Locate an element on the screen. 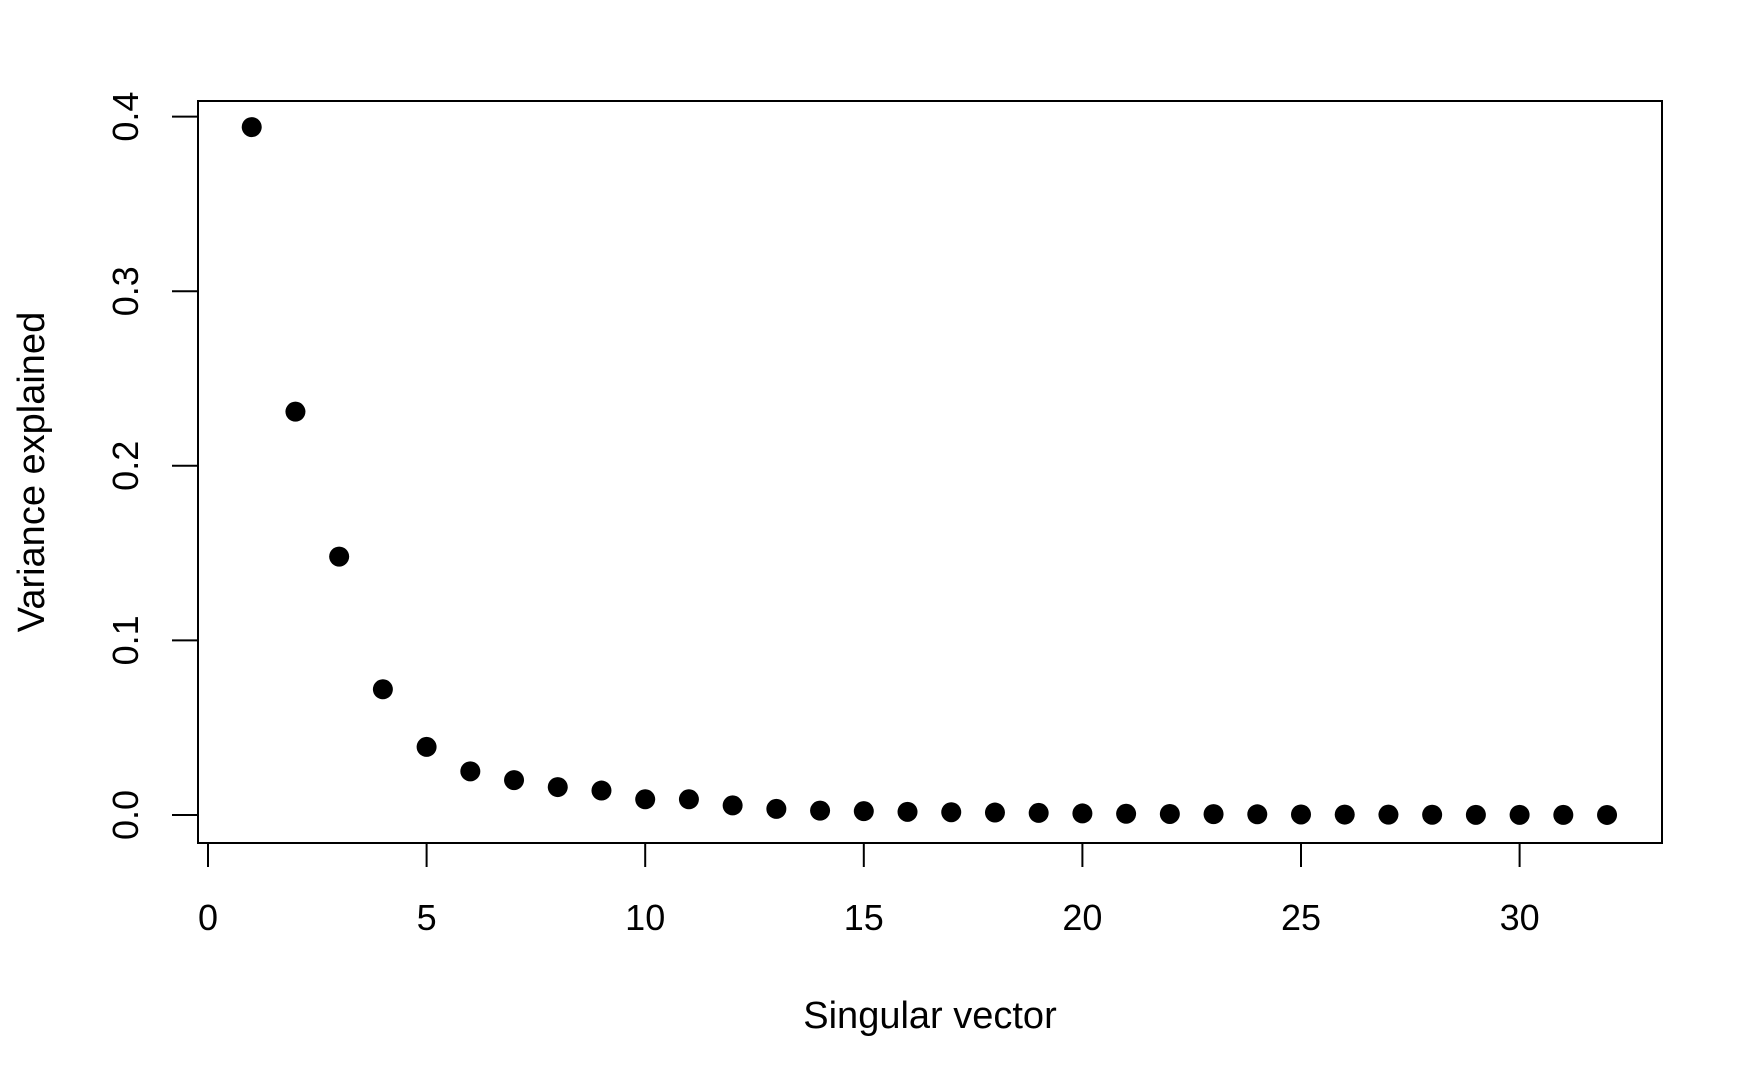 This screenshot has height=1081, width=1750. y-axis-title: Variance explained is located at coordinates (32, 472).